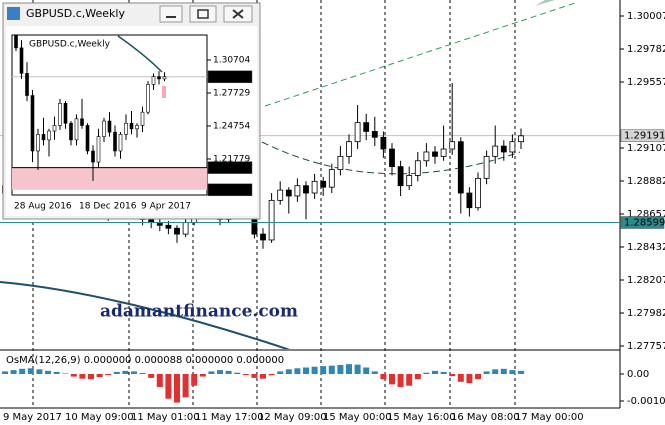 This screenshot has height=425, width=665. I want to click on window-icon, so click(13, 13).